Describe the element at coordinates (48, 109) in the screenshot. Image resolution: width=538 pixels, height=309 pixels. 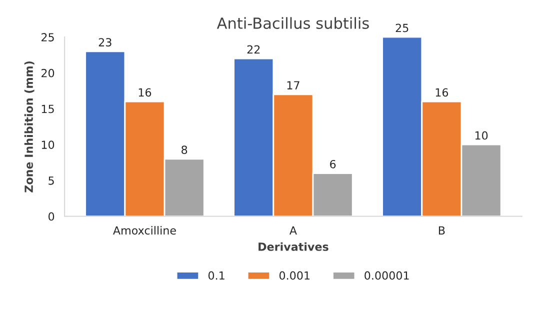
I see `y-tick-label: 15` at that location.